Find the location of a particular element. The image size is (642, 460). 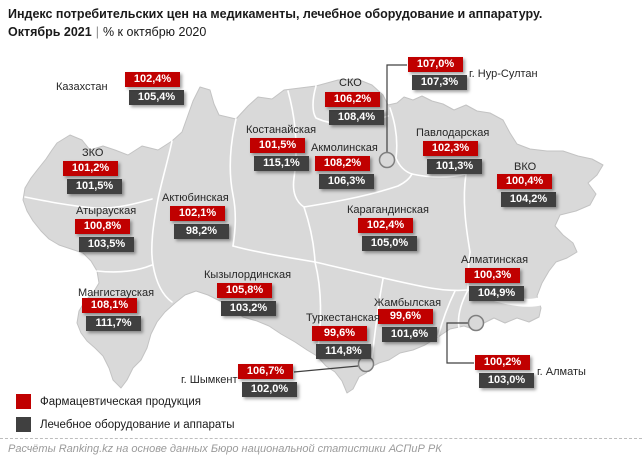

equipment-value-akmola: 106,3% is located at coordinates (346, 181).